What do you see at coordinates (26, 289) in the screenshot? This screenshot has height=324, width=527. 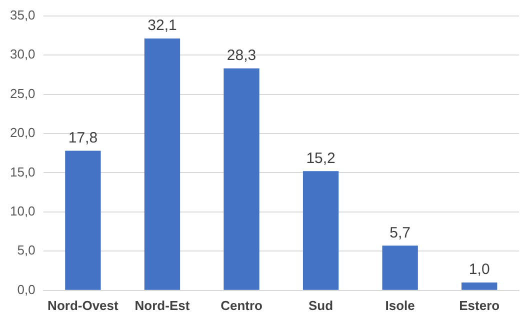 I see `y-tick-label: 0,0` at bounding box center [26, 289].